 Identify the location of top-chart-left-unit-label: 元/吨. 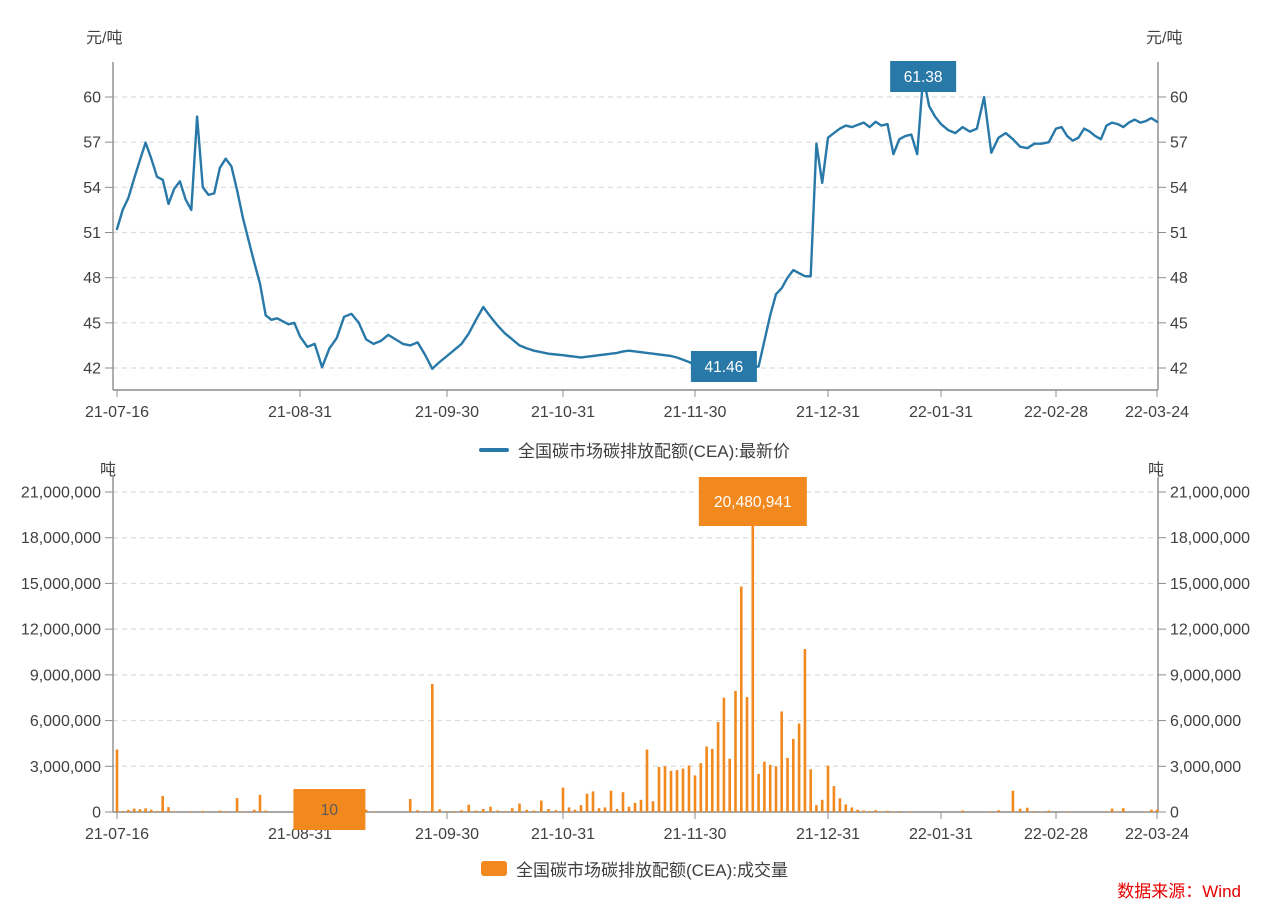
(104, 38).